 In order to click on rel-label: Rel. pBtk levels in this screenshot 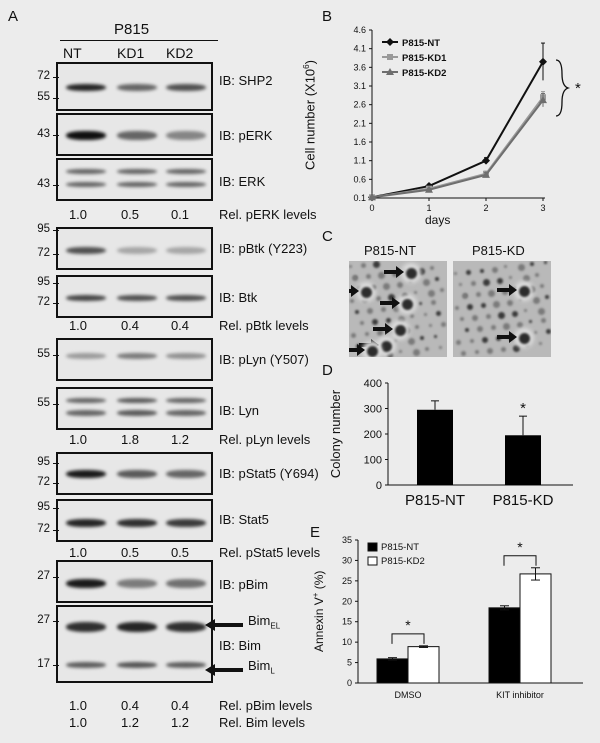, I will do `click(264, 325)`.